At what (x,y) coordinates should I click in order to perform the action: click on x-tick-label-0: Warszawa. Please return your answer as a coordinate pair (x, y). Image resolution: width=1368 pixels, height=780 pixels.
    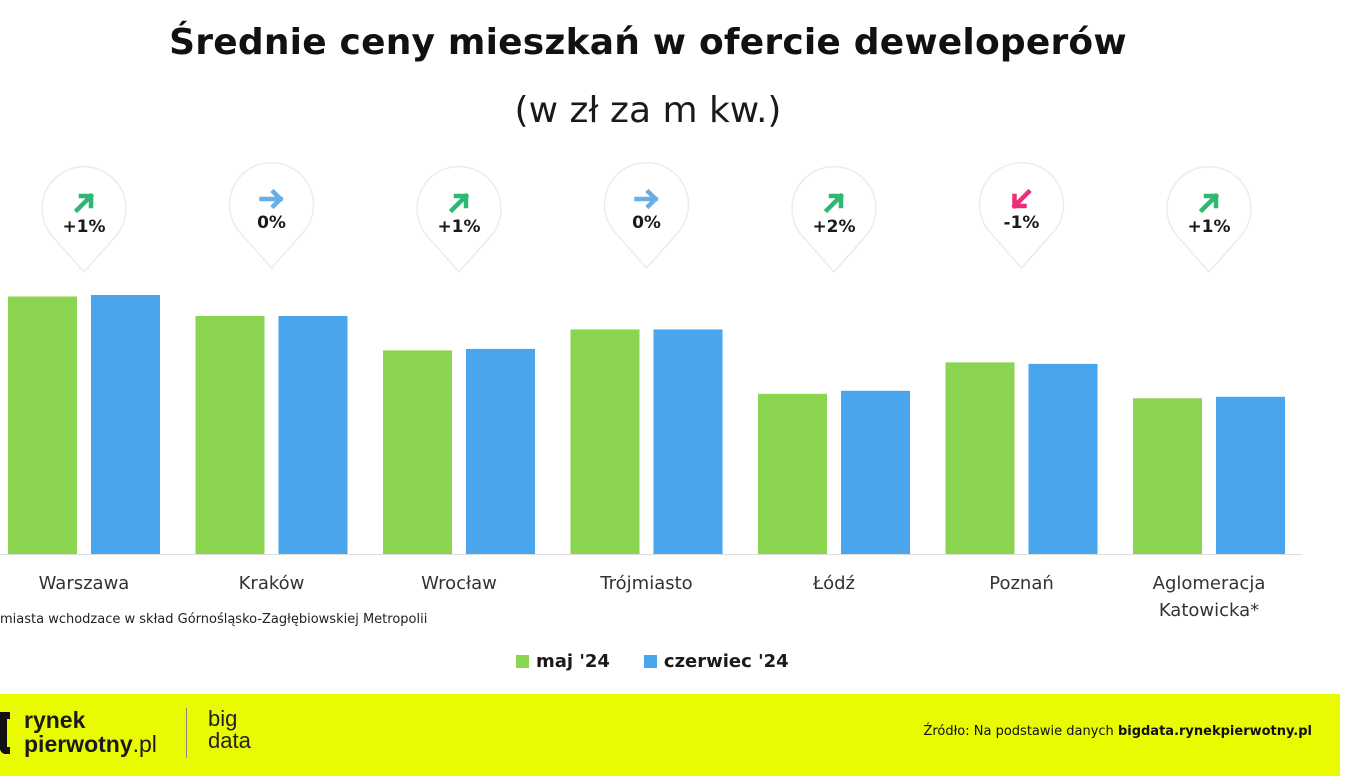
    Looking at the image, I should click on (84, 583).